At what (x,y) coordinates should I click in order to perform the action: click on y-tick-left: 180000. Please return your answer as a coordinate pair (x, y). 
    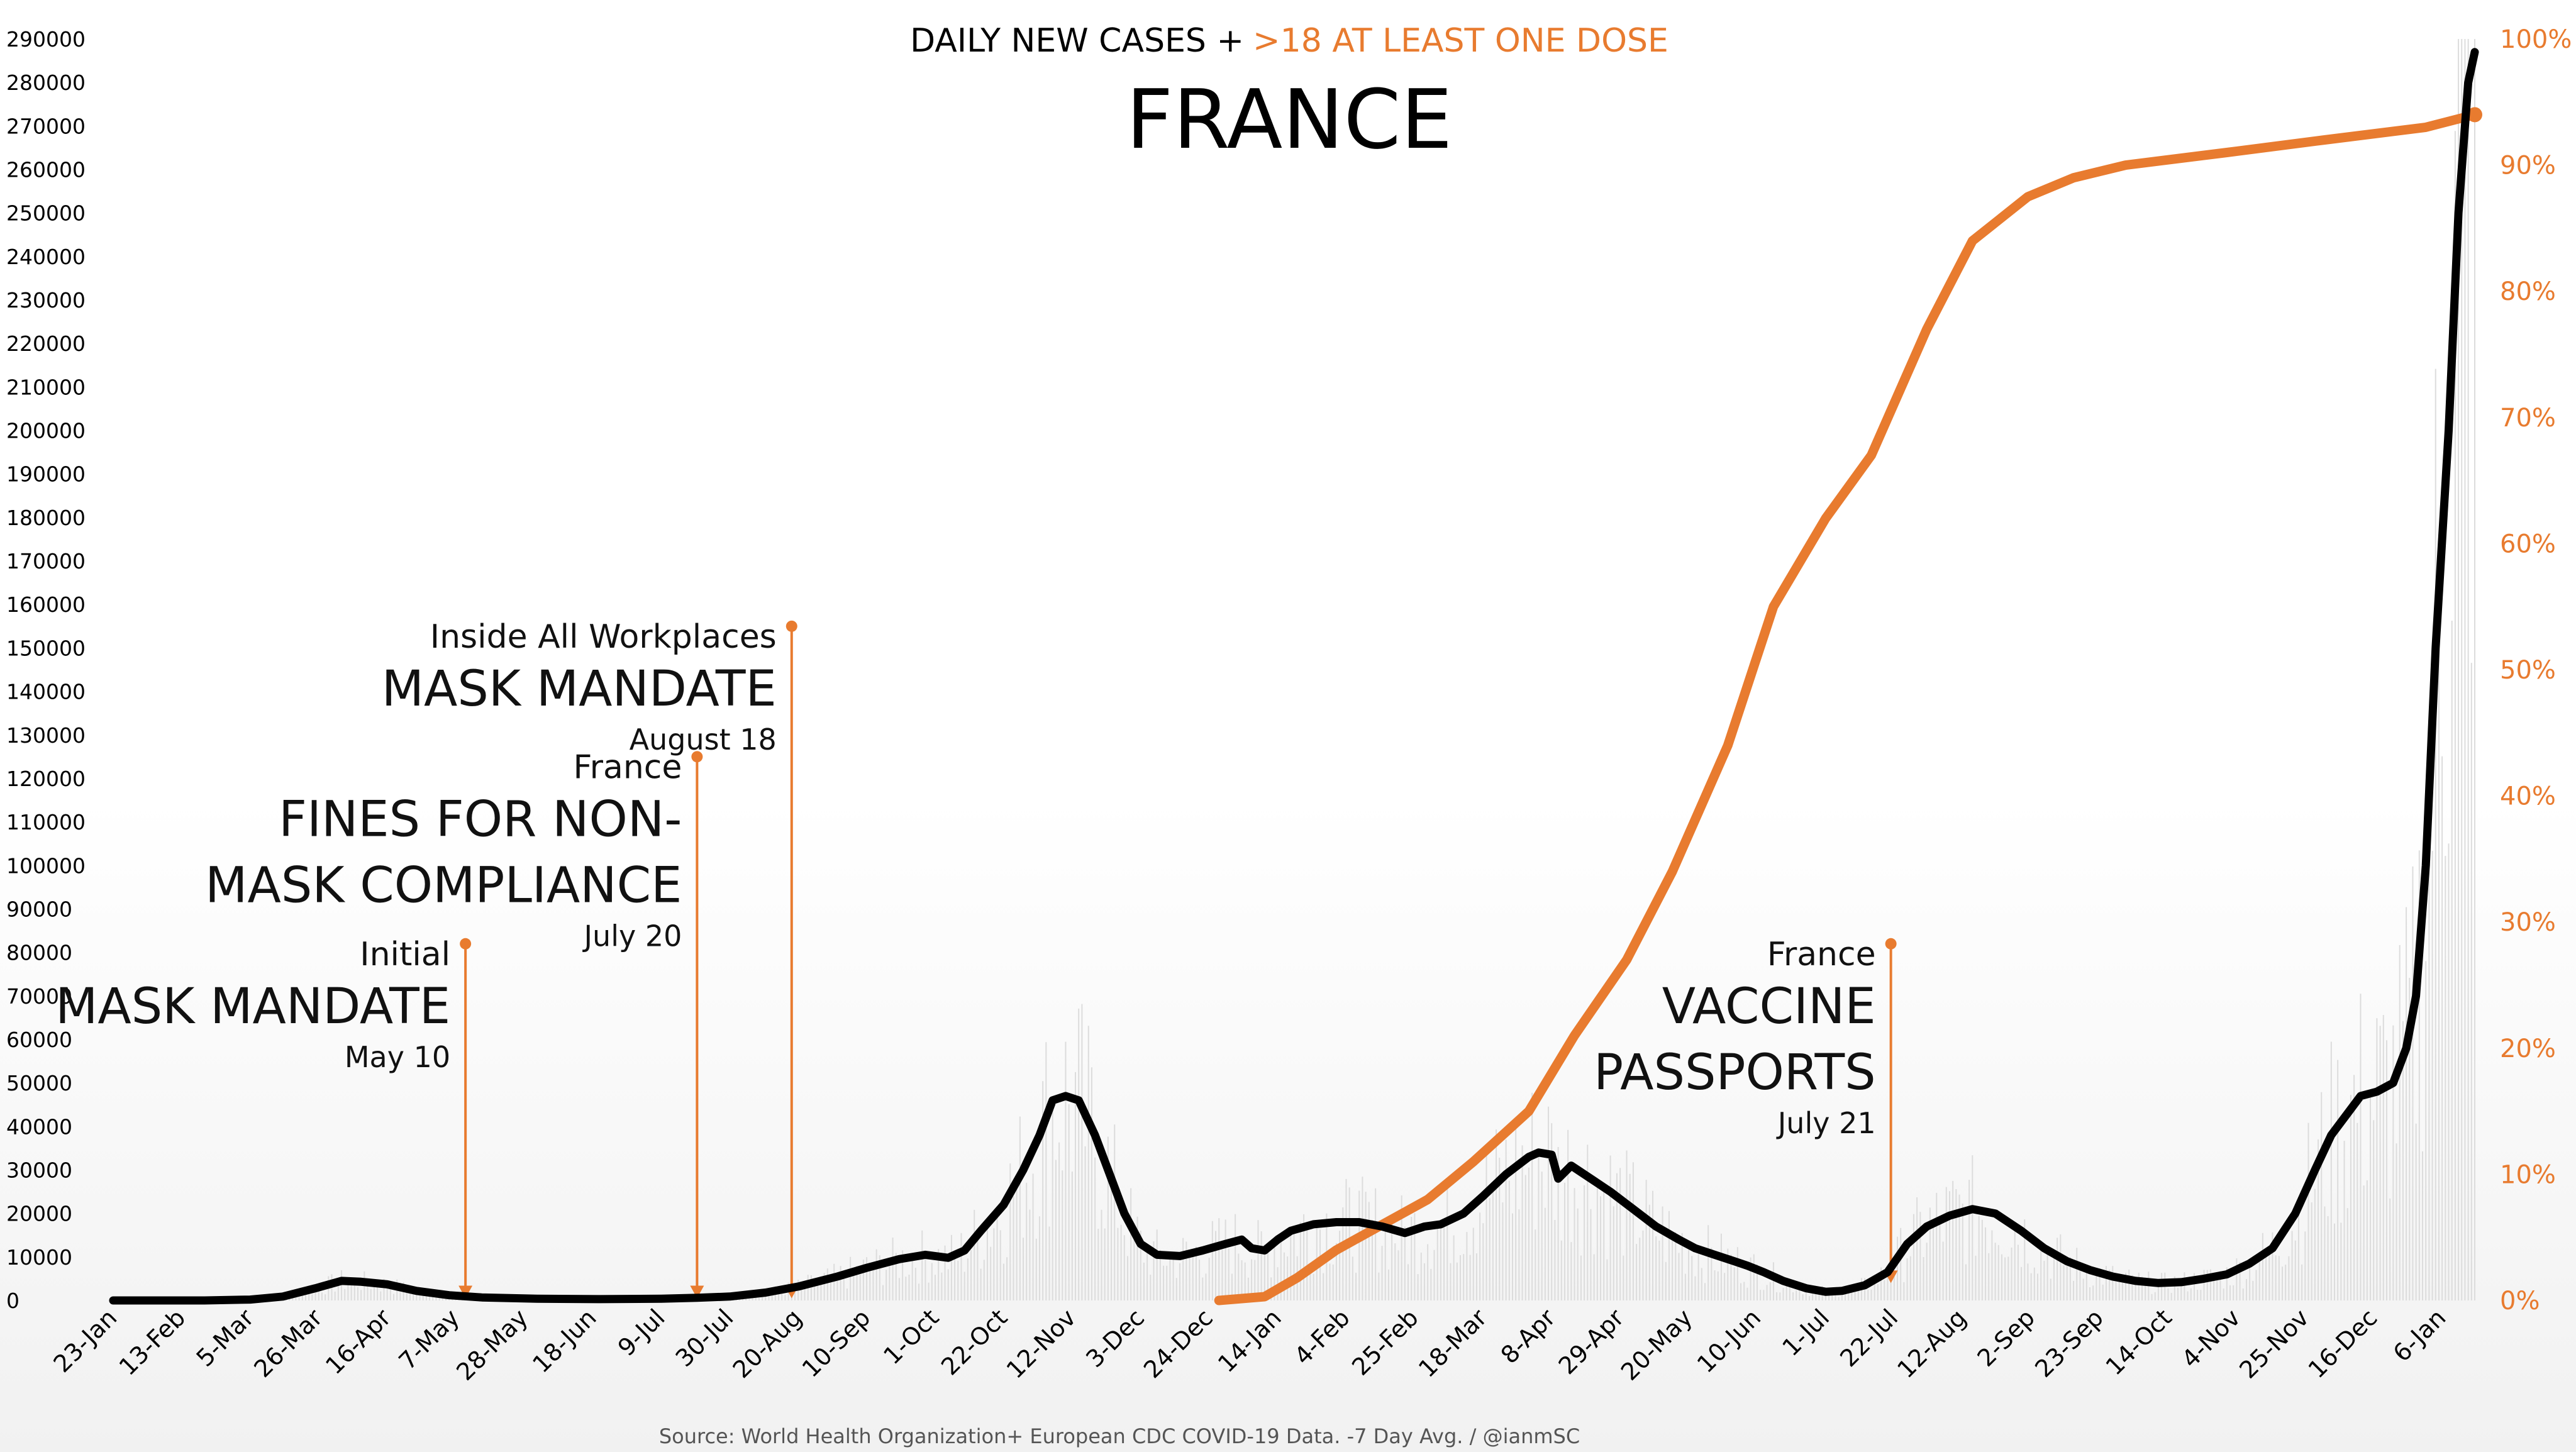
    Looking at the image, I should click on (46, 518).